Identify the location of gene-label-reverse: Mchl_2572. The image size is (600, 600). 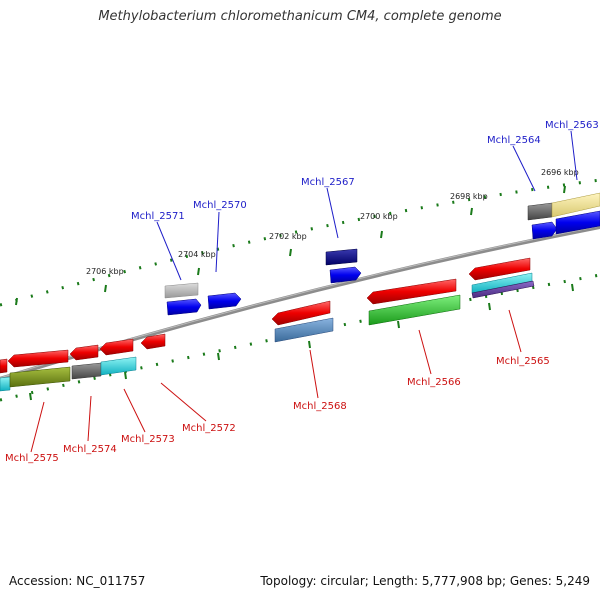
(209, 428).